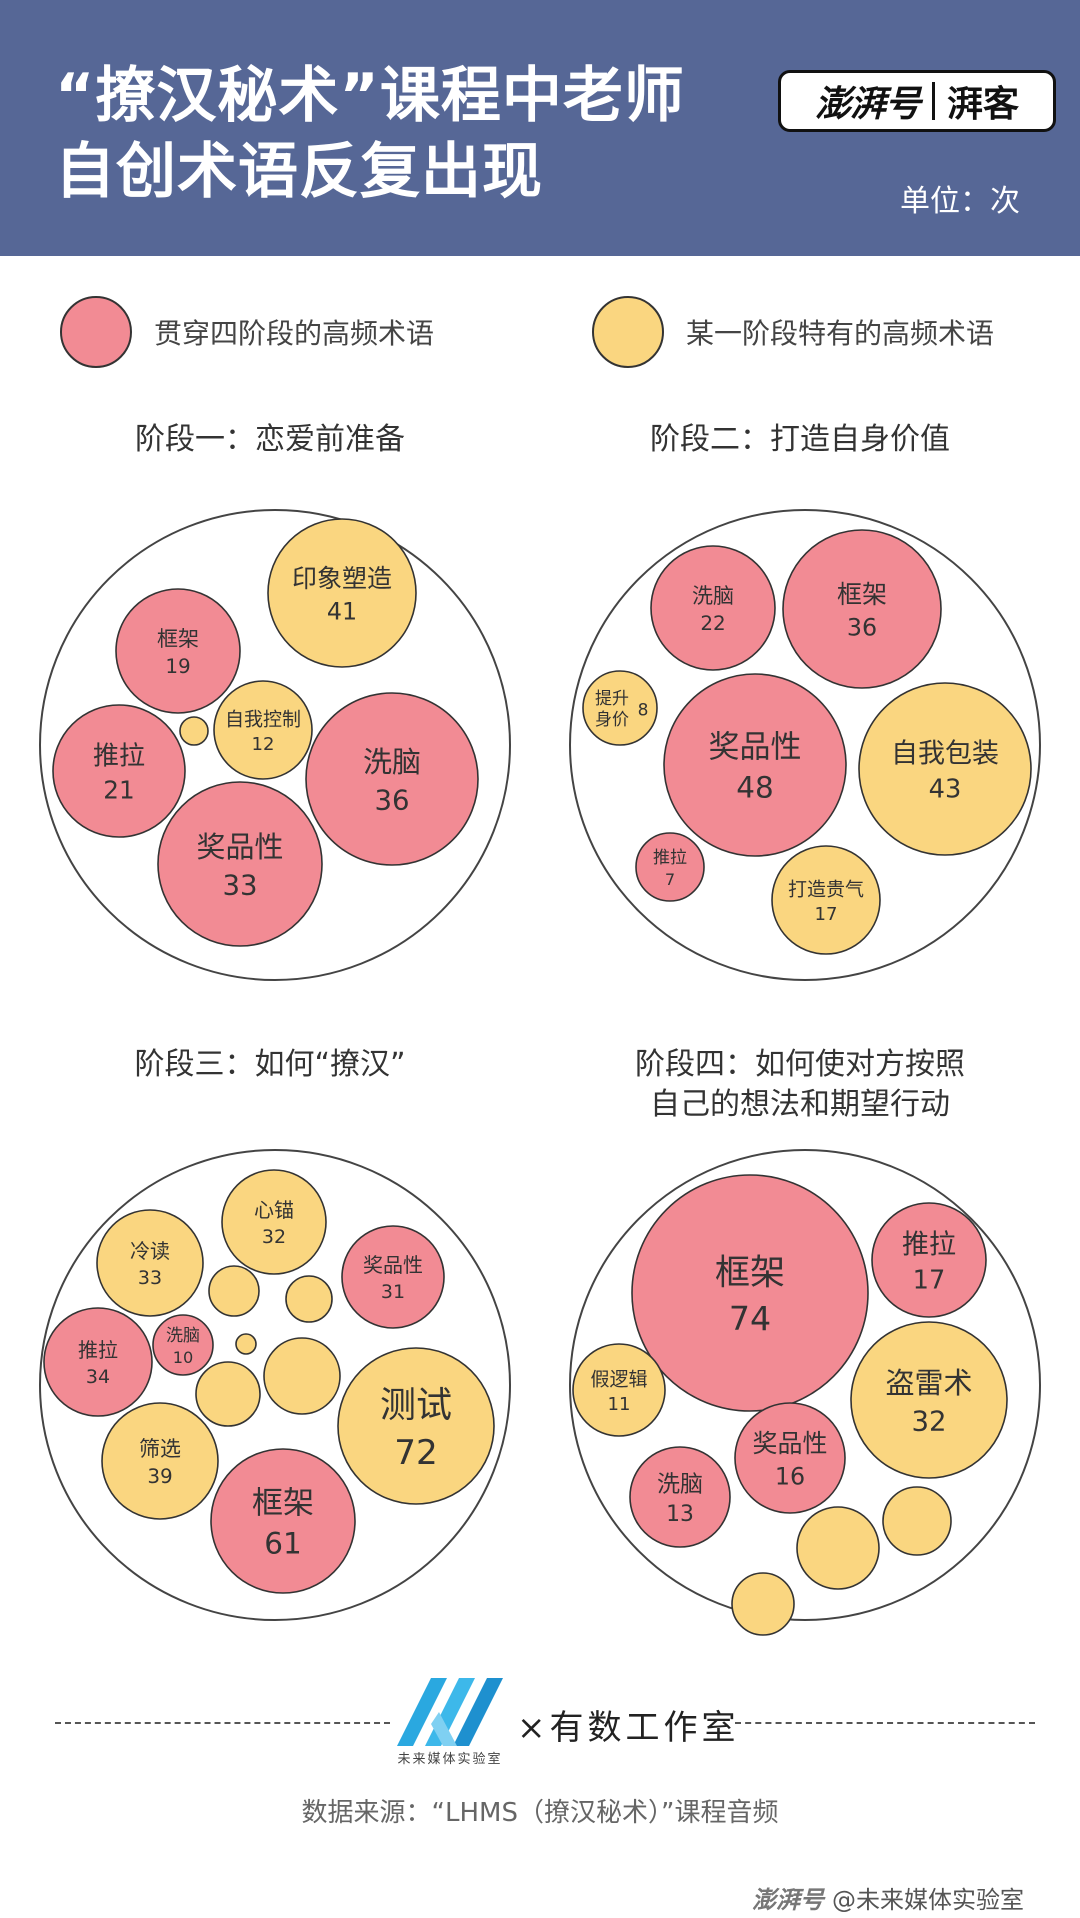 Image resolution: width=1080 pixels, height=1918 pixels. I want to click on legend-item-all-stages: 贯穿四阶段的高频术语, so click(247, 332).